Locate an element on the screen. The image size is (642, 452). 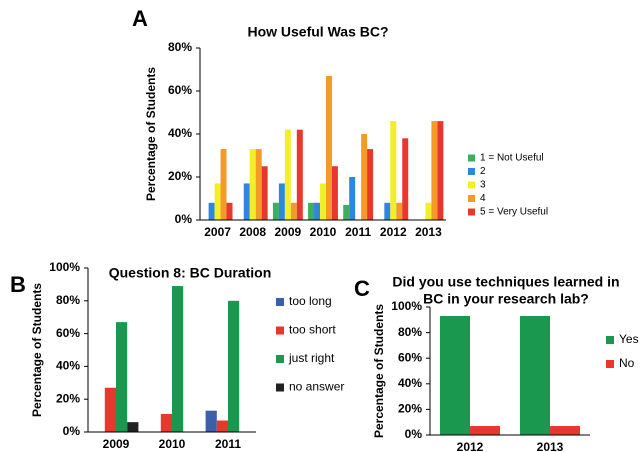
legend-label: too long is located at coordinates (310, 301).